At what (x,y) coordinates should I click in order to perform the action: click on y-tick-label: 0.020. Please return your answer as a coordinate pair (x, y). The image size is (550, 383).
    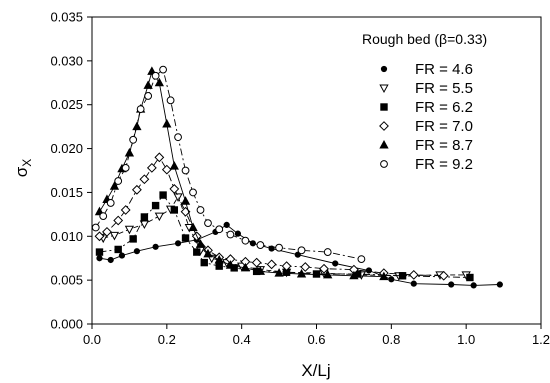
    Looking at the image, I should click on (66, 148).